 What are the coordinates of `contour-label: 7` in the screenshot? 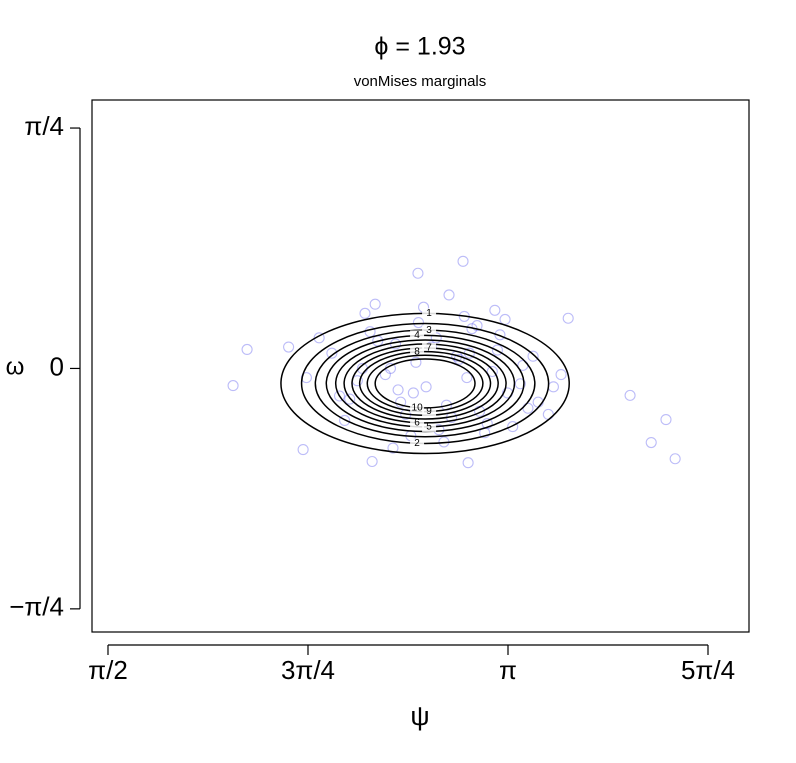 It's located at (429, 348).